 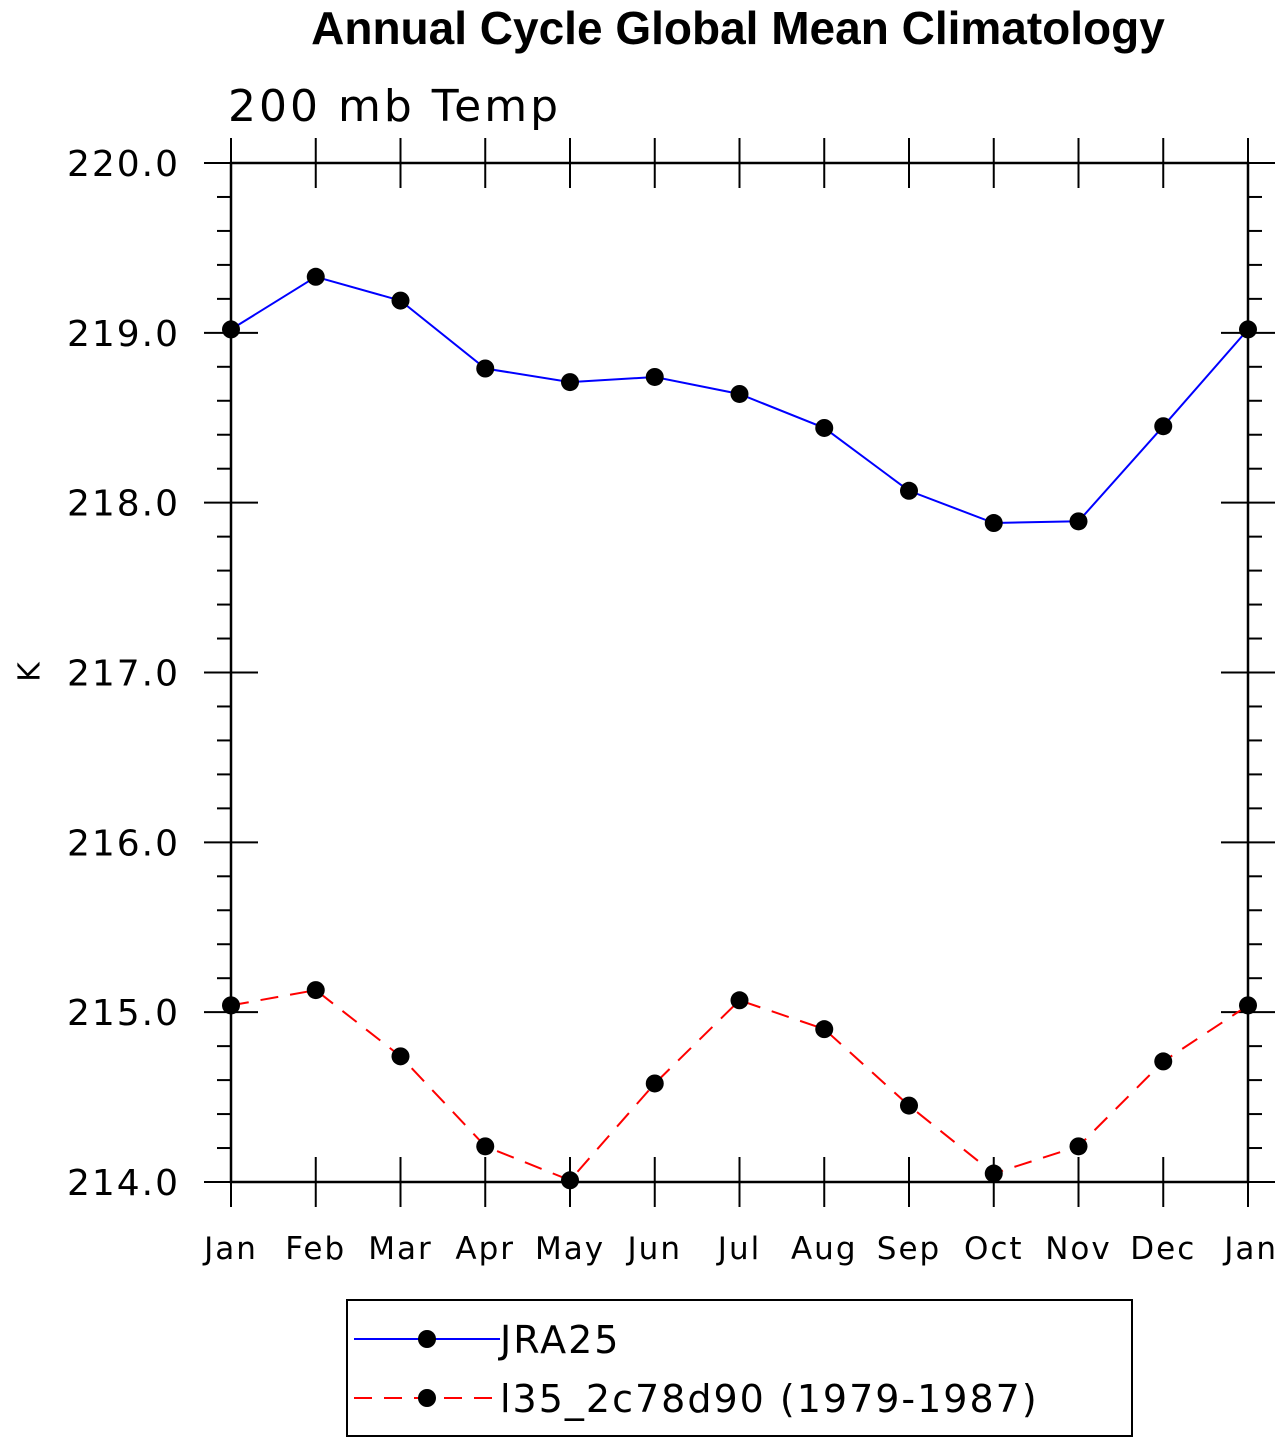 I want to click on y-tick-label: 217.0, so click(x=123, y=674).